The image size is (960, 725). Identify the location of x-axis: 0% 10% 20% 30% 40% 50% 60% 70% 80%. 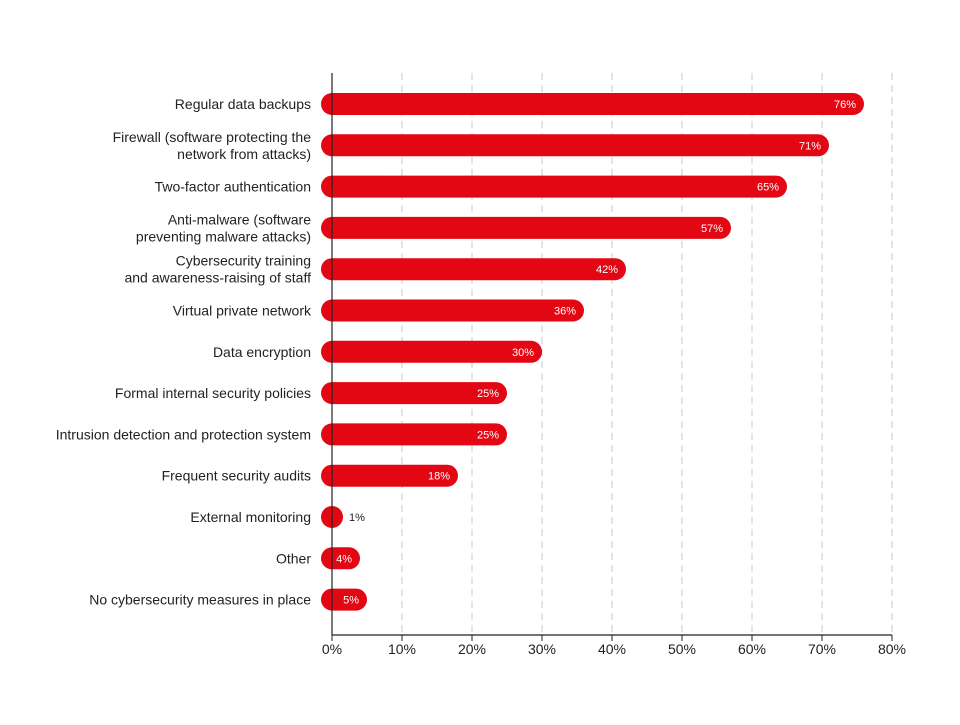
(614, 646).